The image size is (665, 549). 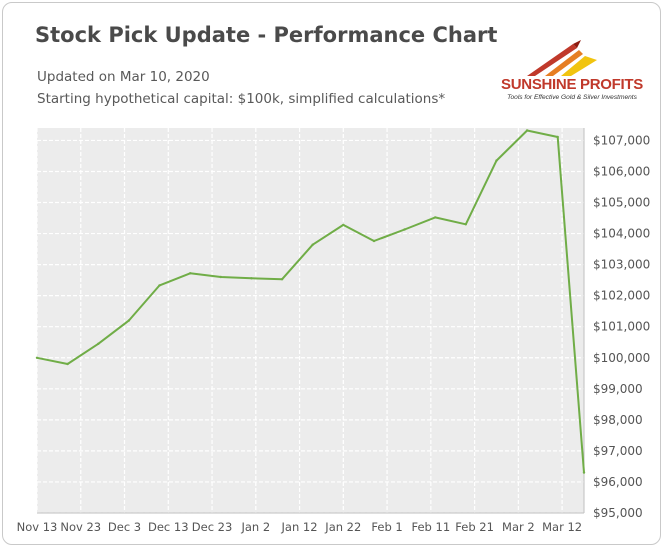 I want to click on y-tick-label: $107,000, so click(x=621, y=140).